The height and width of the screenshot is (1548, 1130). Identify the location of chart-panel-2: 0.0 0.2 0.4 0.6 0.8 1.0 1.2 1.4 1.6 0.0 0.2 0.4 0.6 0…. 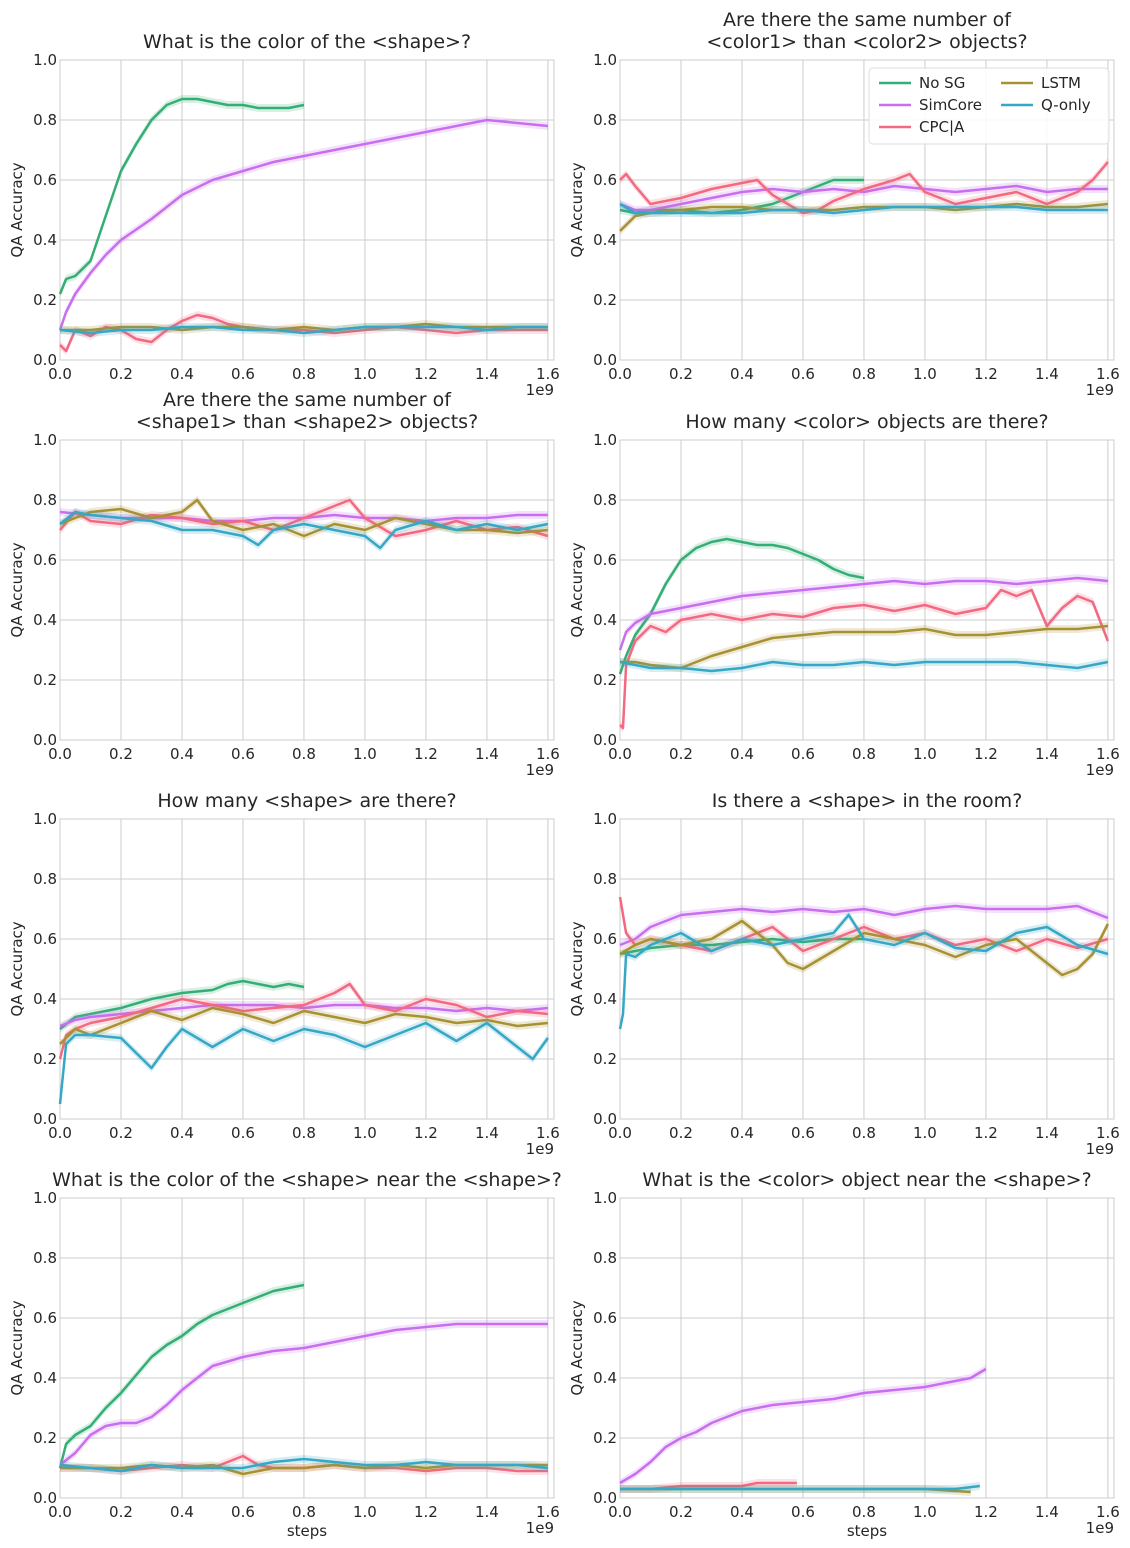
(844, 204).